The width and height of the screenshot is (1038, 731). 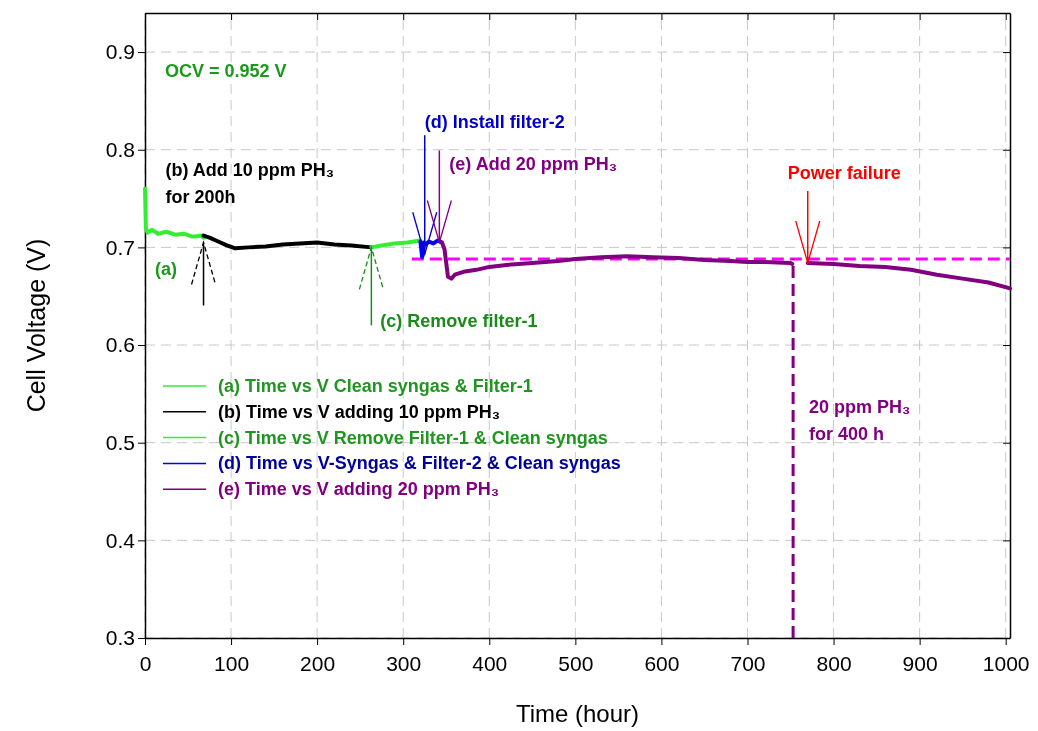 I want to click on x-tick-label: 800, so click(x=834, y=664).